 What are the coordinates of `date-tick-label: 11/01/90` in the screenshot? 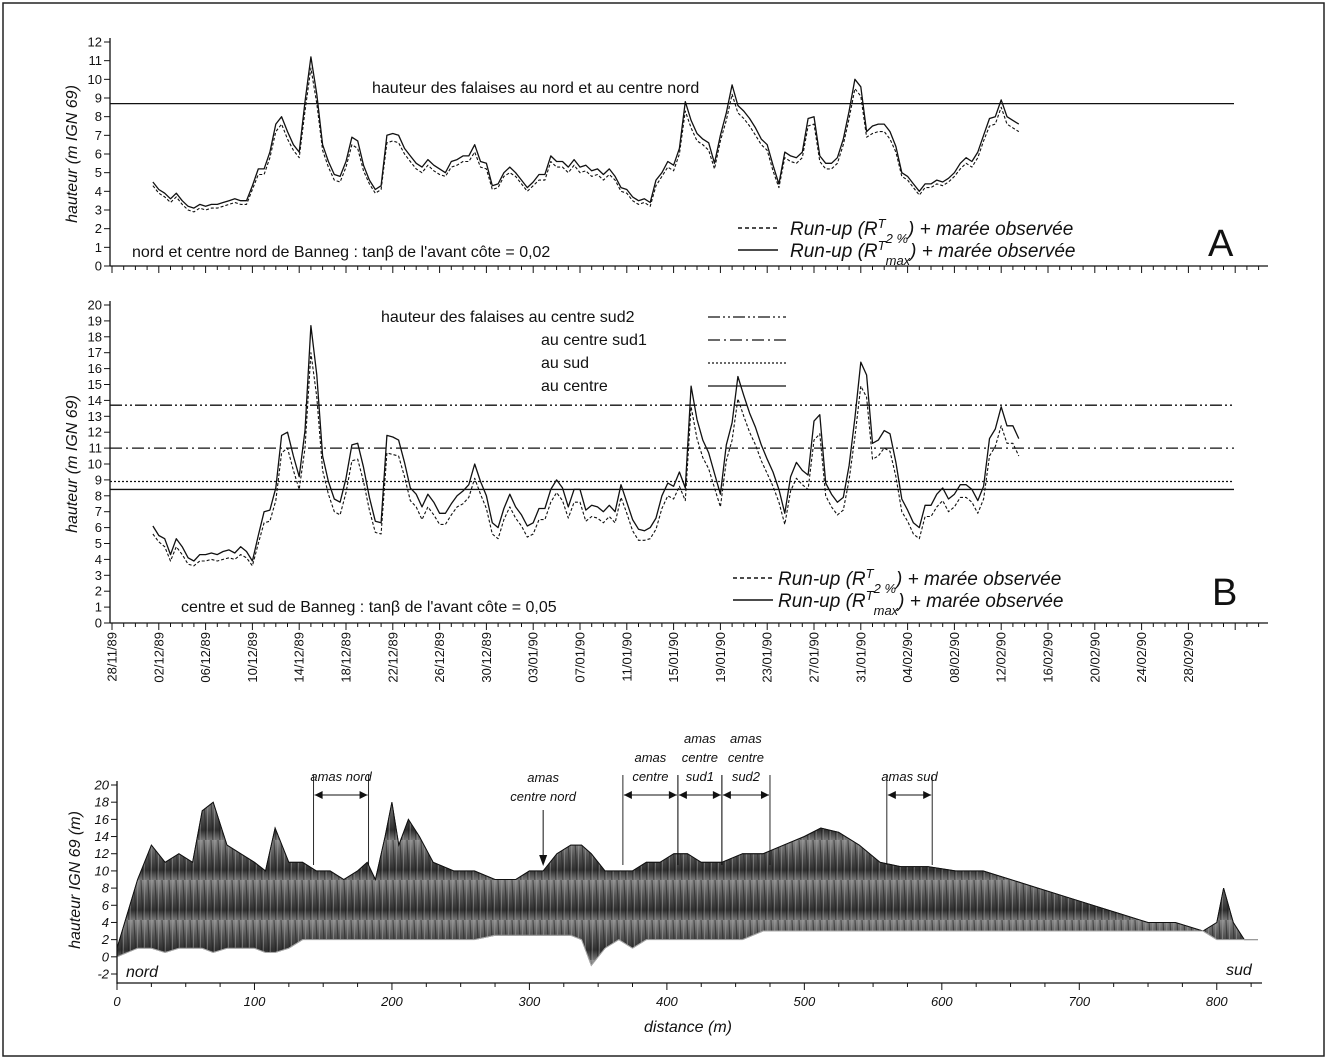 It's located at (626, 657).